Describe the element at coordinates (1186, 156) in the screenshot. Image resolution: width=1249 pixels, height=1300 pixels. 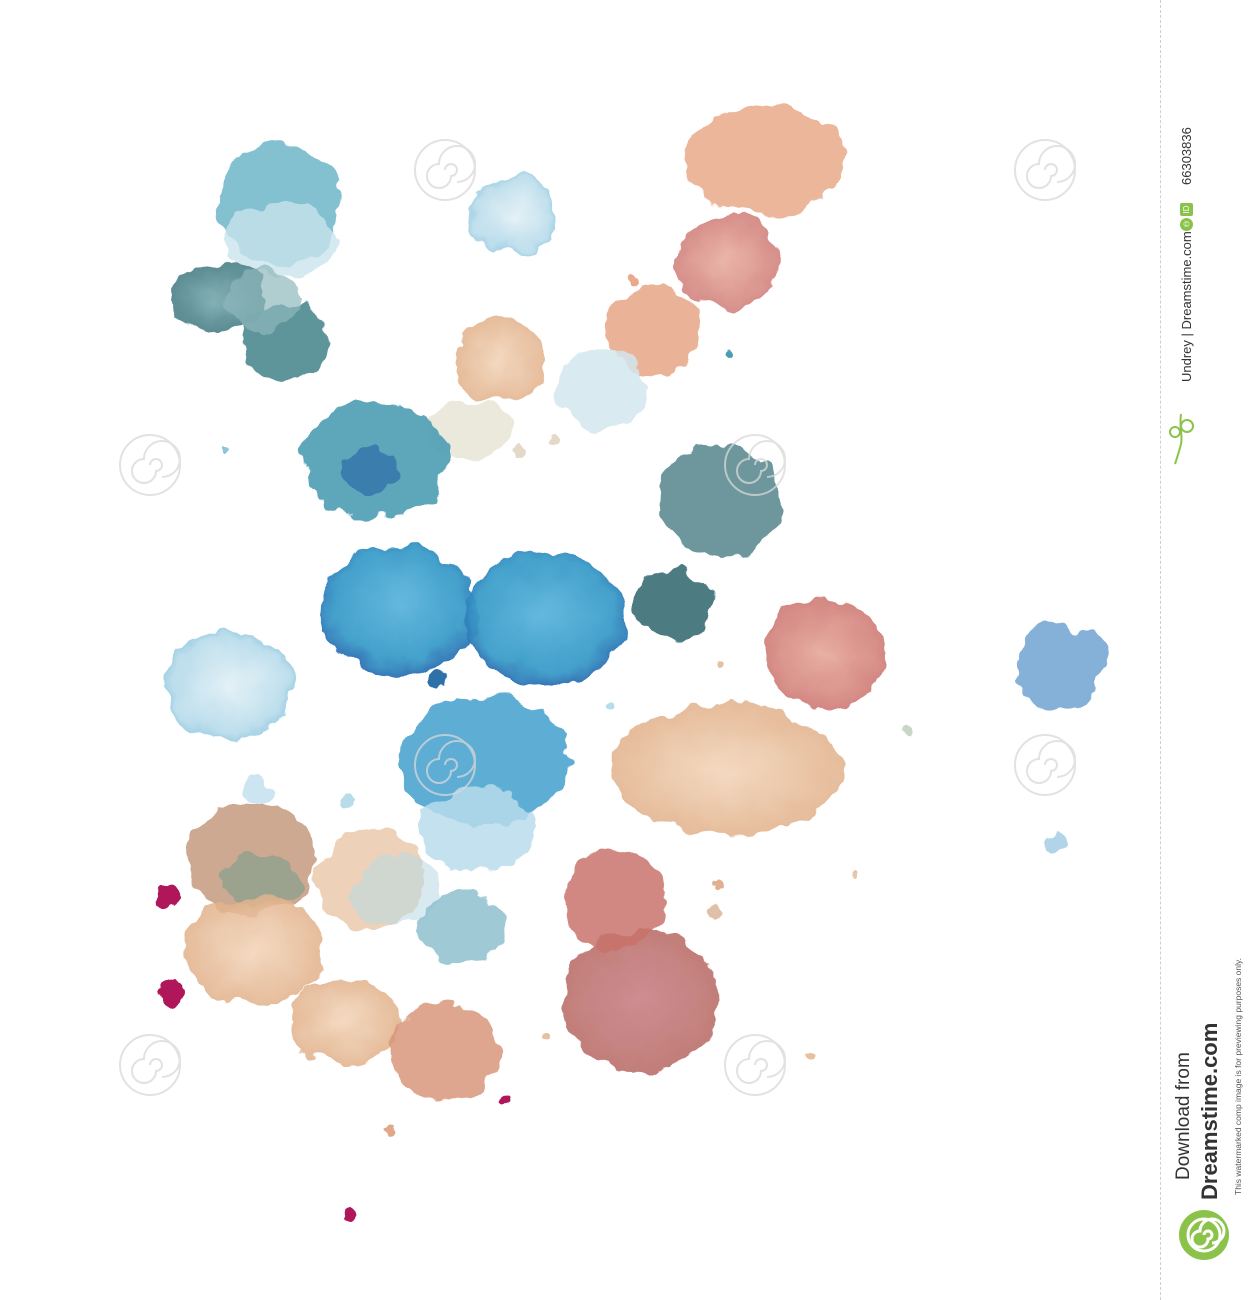
I see `image-id: 66303836` at that location.